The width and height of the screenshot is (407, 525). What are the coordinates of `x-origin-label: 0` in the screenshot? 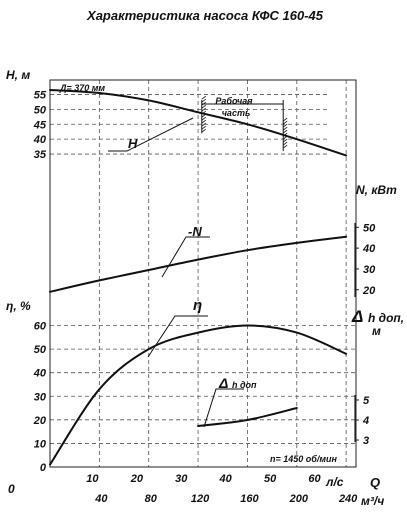 It's located at (11, 489).